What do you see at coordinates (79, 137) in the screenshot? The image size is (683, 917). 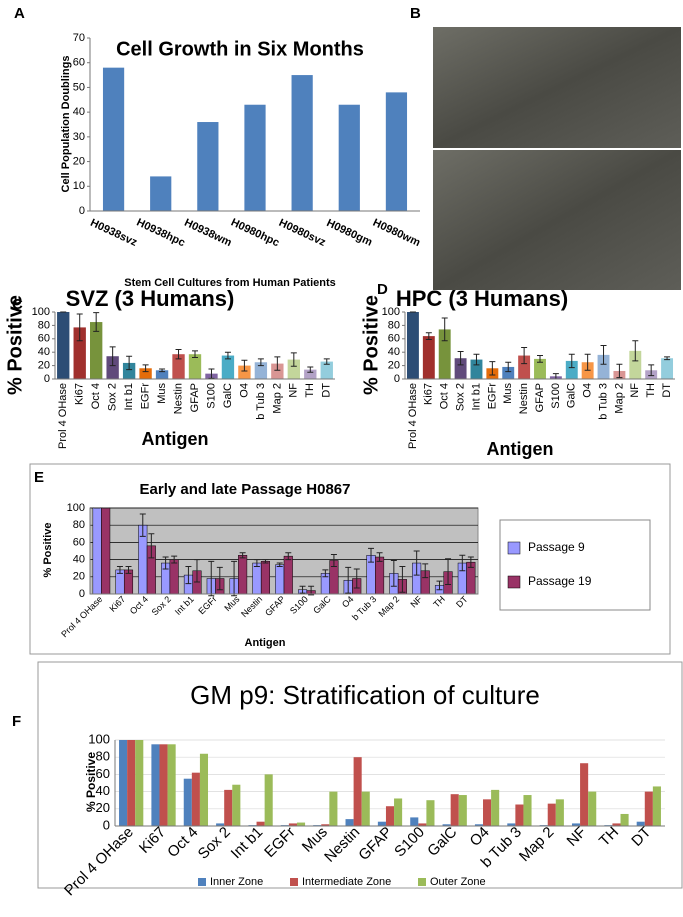 I see `y-tick-label: 30` at bounding box center [79, 137].